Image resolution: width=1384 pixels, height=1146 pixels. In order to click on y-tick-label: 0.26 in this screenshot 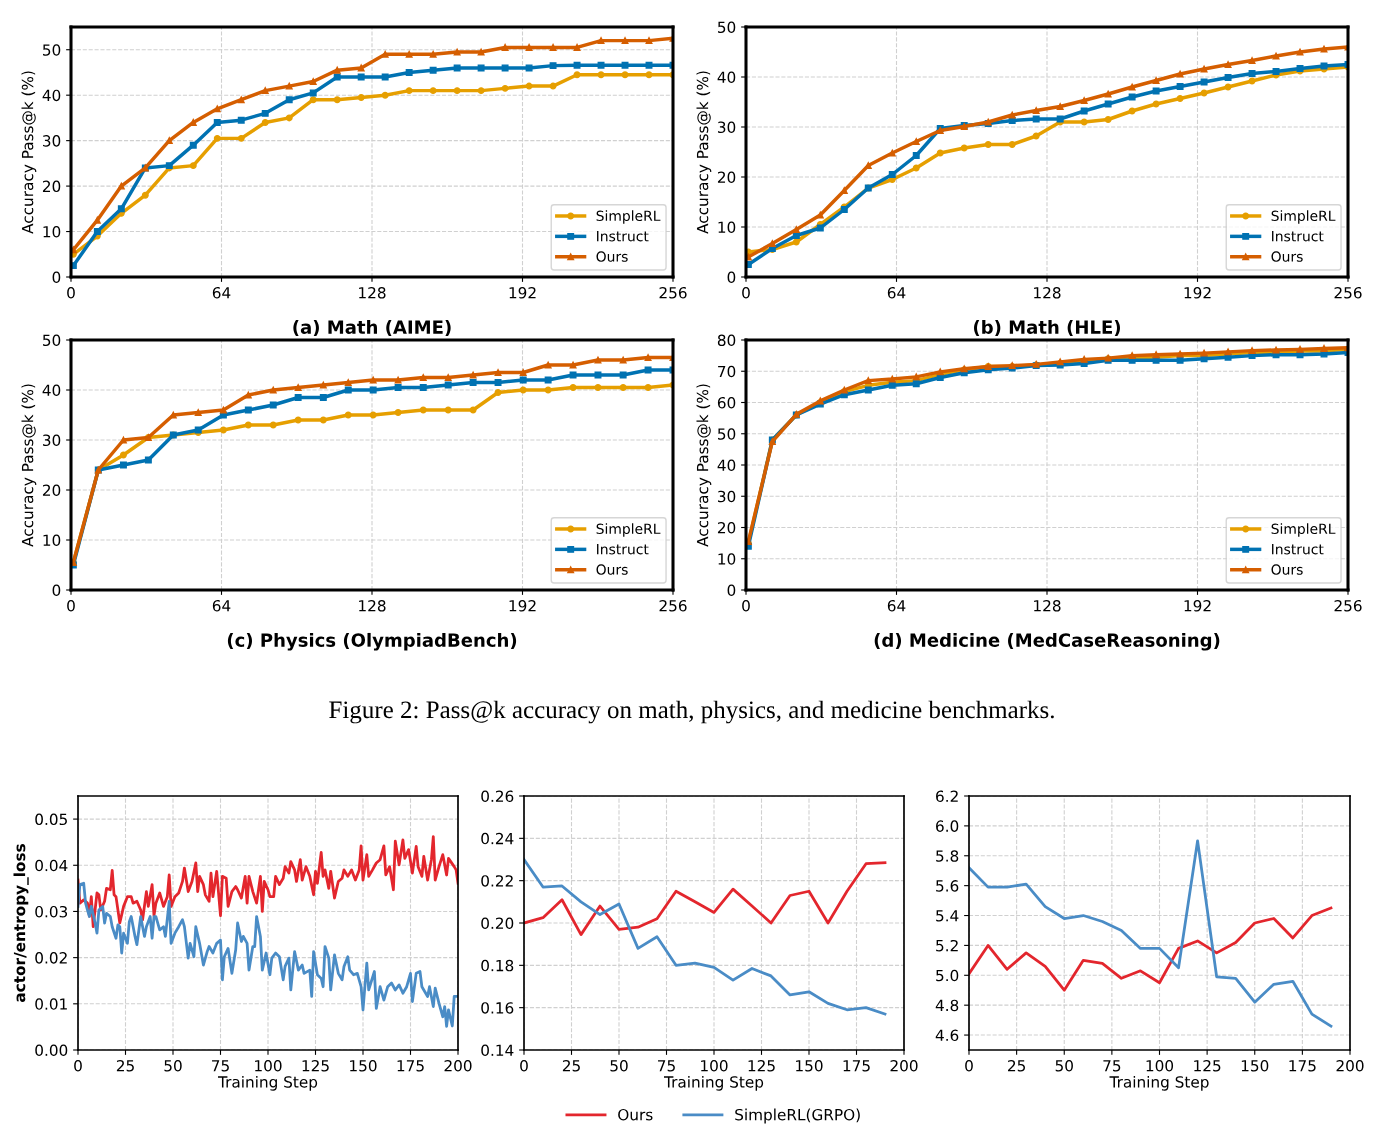, I will do `click(497, 796)`.